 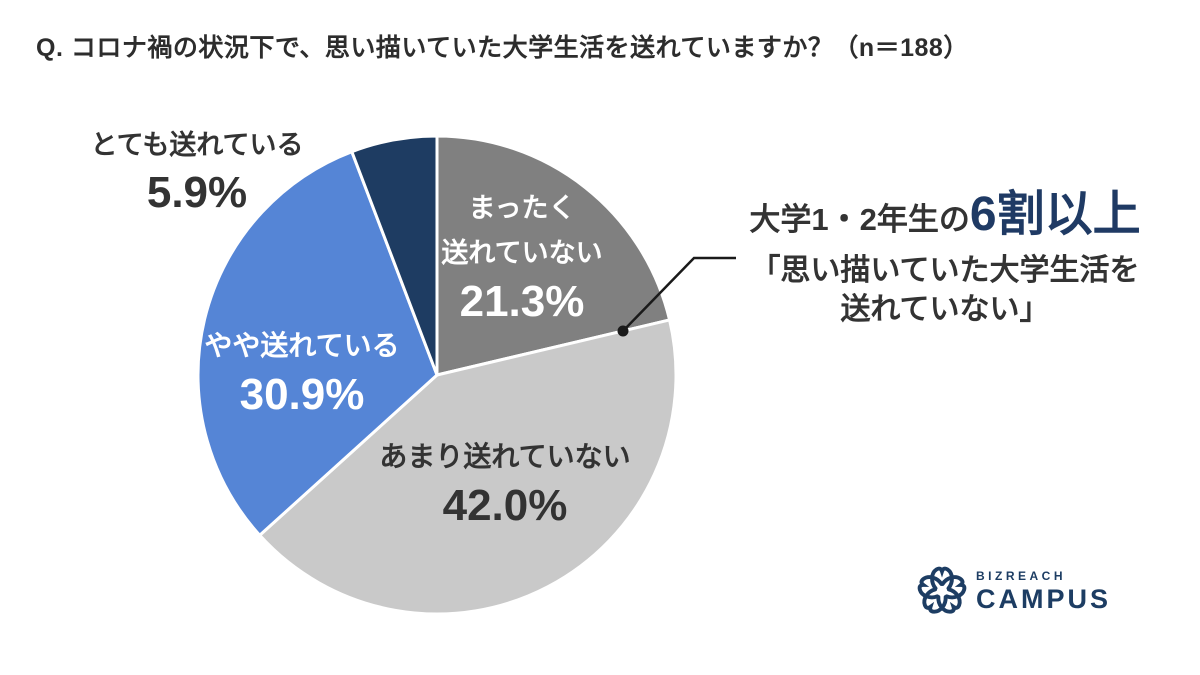 What do you see at coordinates (505, 505) in the screenshot?
I see `slice-percent-label: 42.0%` at bounding box center [505, 505].